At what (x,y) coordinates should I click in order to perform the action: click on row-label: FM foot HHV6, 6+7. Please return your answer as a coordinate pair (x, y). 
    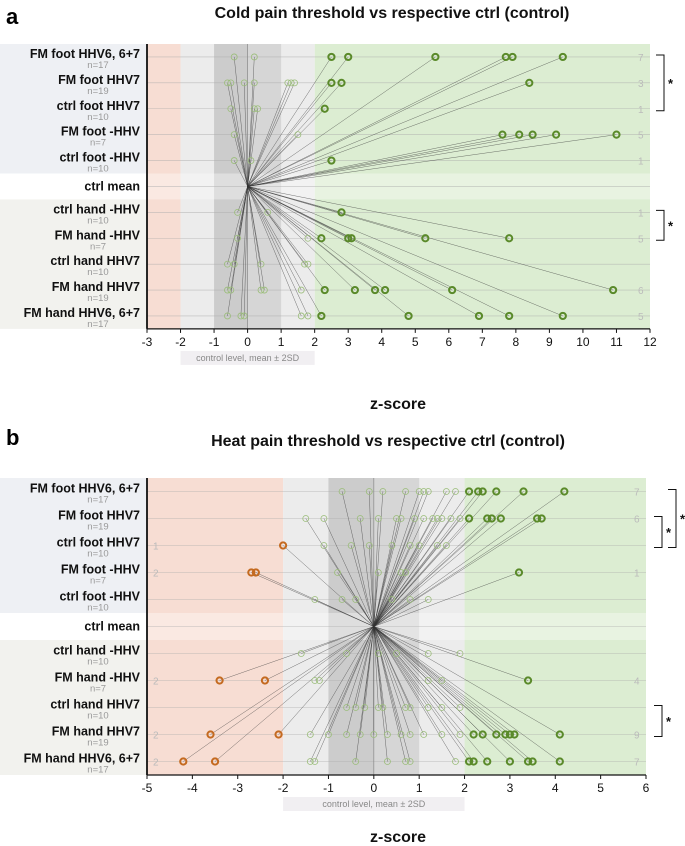
    Looking at the image, I should click on (85, 54).